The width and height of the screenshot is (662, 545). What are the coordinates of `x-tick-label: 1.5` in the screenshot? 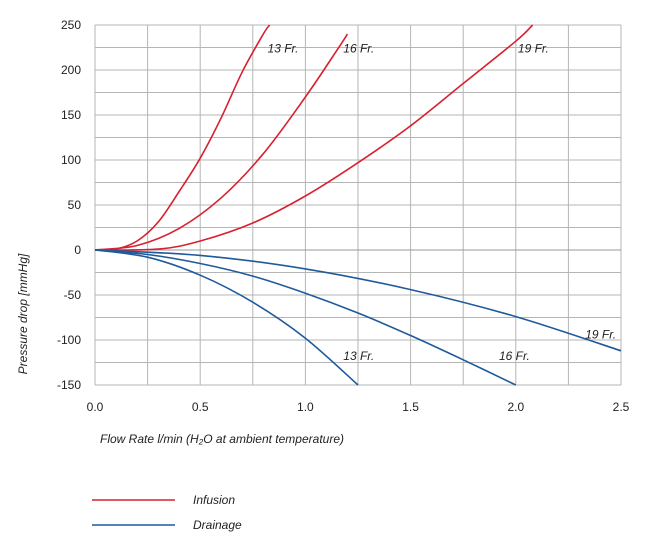 It's located at (410, 407).